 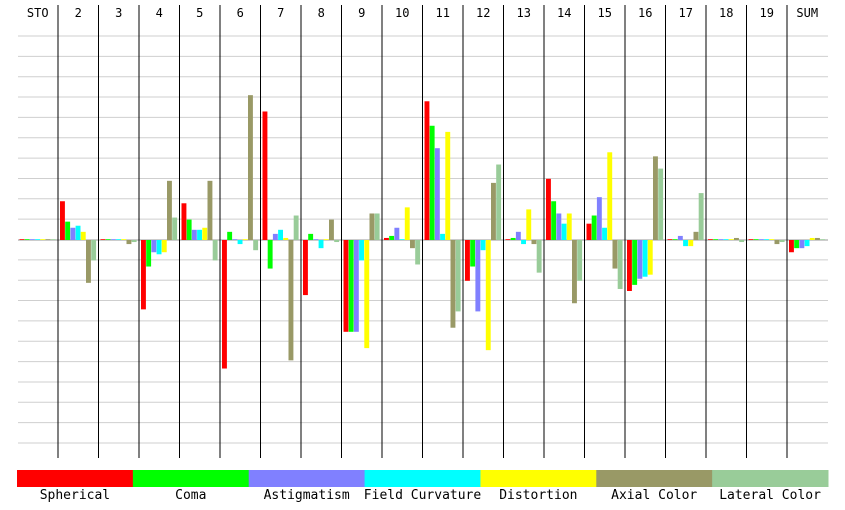 I want to click on legend-label: Astigmatism, so click(x=307, y=495).